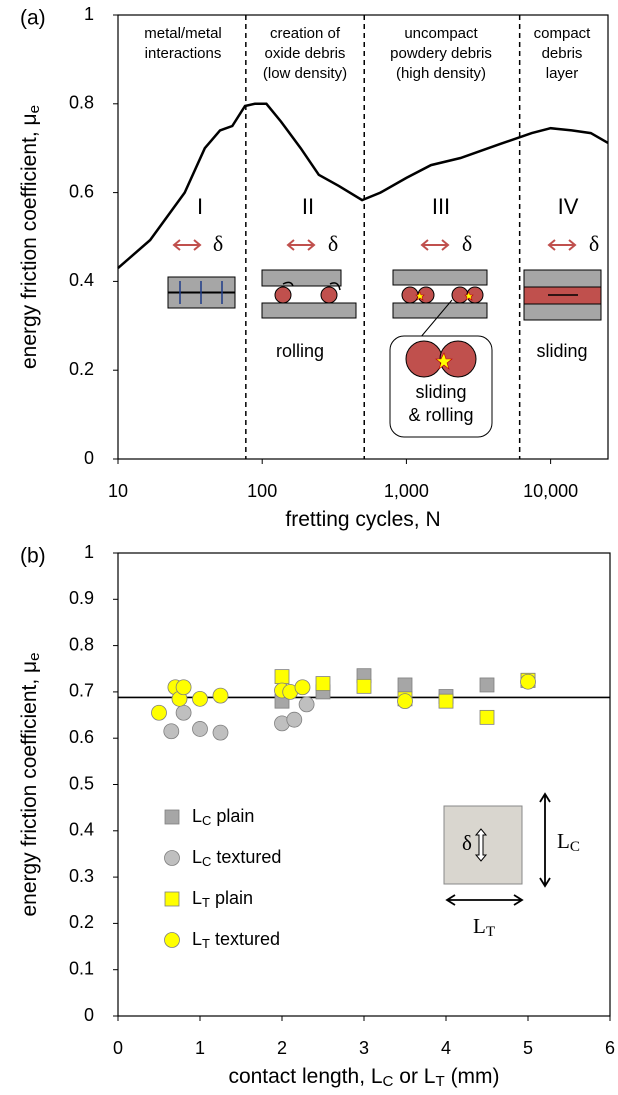 The width and height of the screenshot is (618, 1095). What do you see at coordinates (118, 491) in the screenshot?
I see `x-tick-label: 10` at bounding box center [118, 491].